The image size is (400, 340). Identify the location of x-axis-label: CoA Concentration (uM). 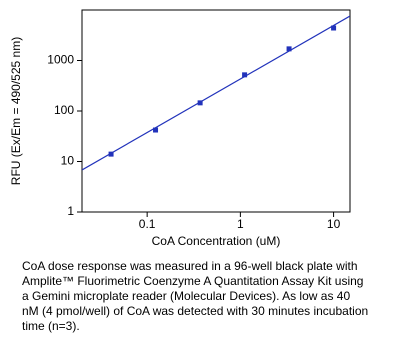
(216, 241).